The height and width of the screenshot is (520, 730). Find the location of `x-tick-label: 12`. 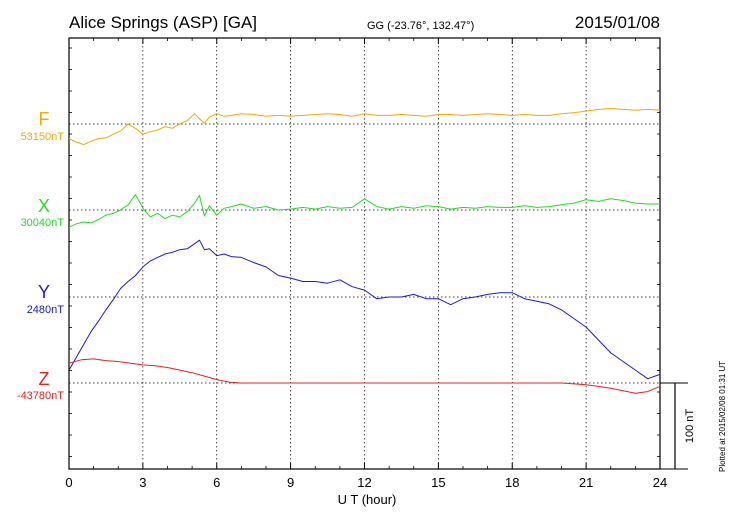

x-tick-label: 12 is located at coordinates (364, 482).